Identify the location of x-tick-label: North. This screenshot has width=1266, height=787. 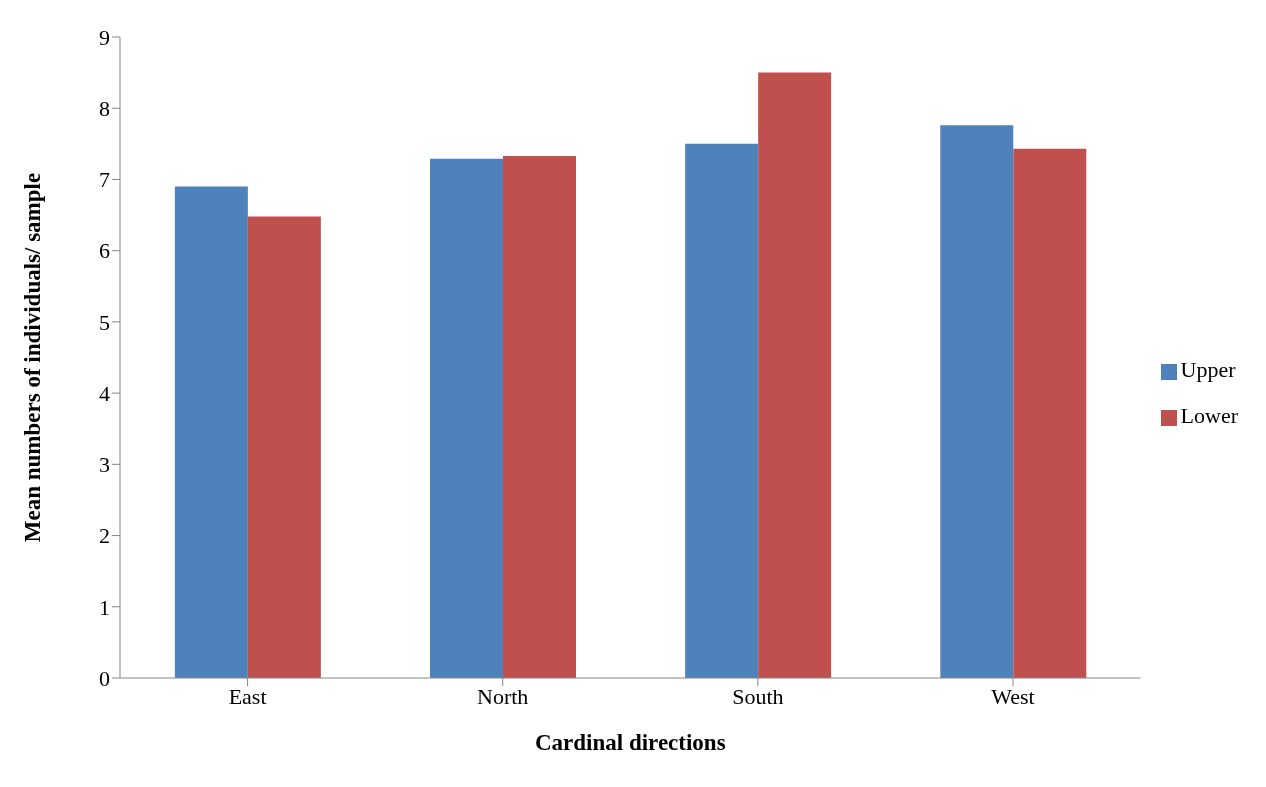
(503, 696).